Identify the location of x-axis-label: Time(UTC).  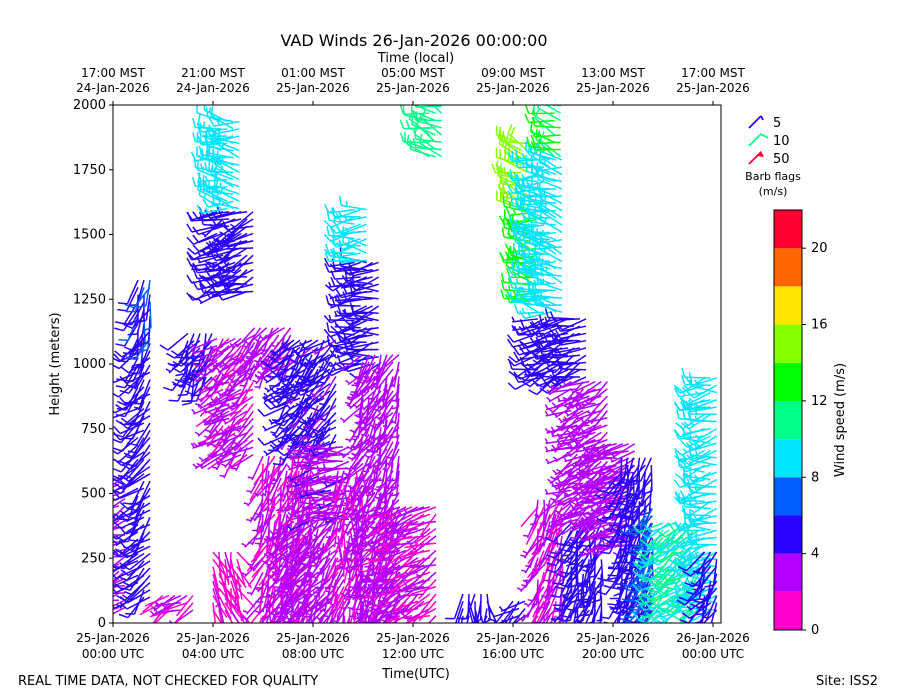
(415, 674).